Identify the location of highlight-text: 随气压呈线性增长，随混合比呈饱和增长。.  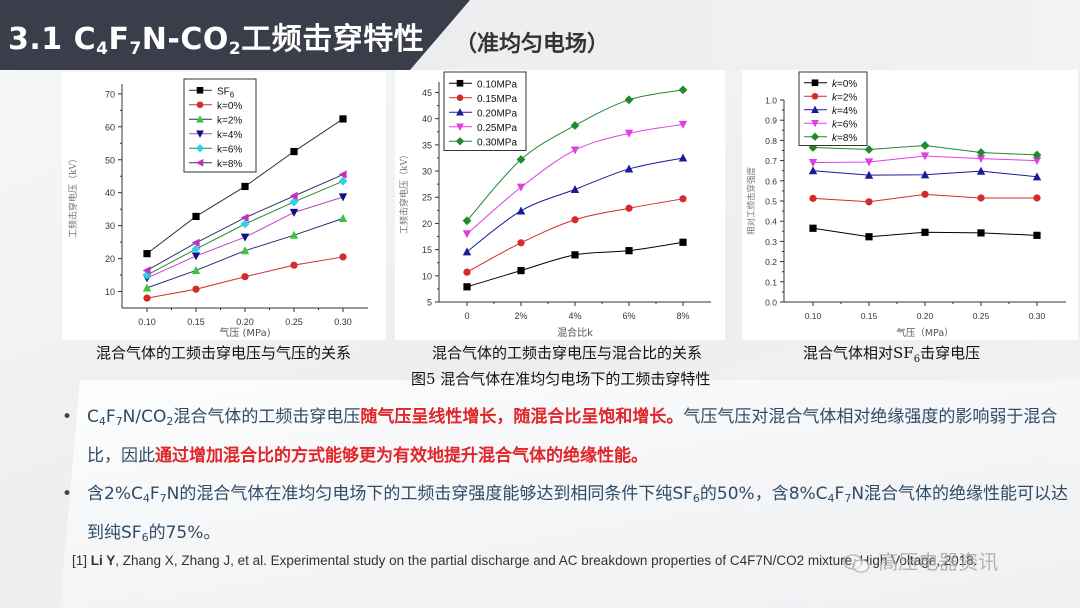
(522, 417).